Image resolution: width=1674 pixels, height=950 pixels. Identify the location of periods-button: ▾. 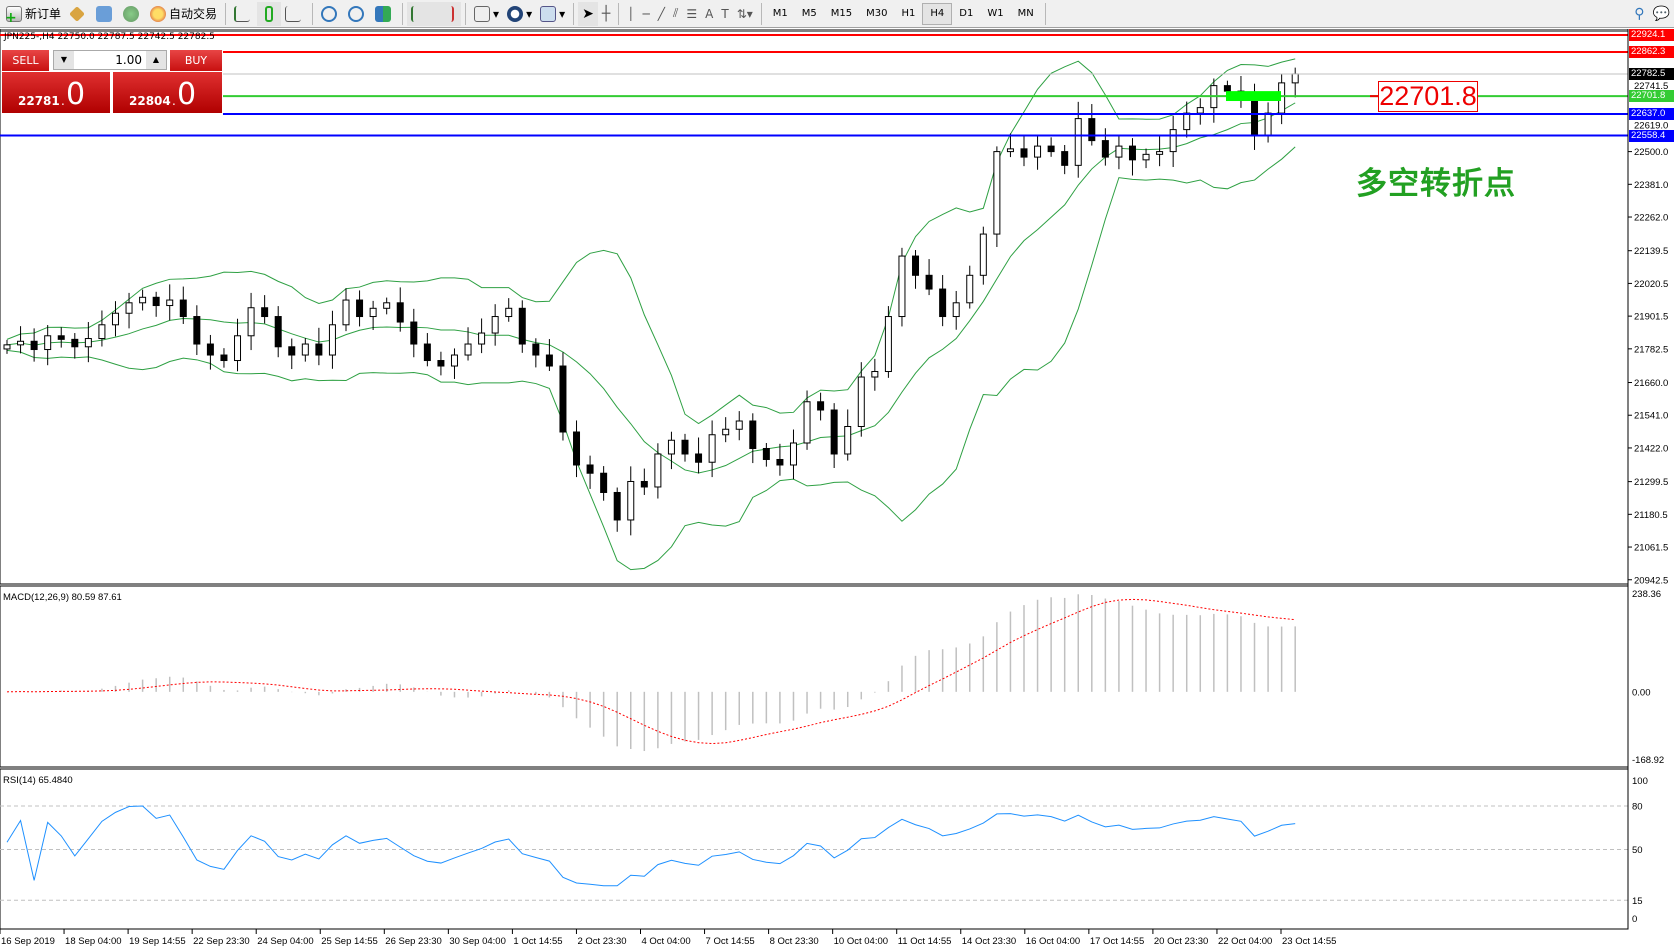
(519, 14).